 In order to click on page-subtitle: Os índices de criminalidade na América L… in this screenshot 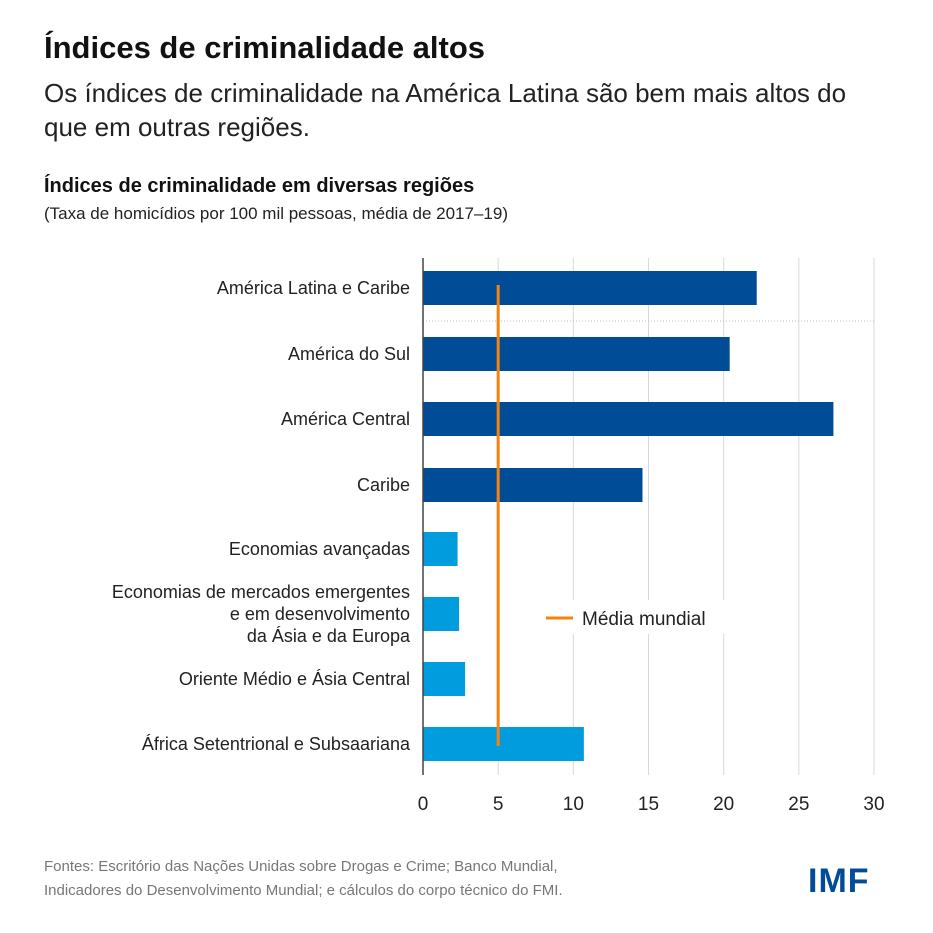, I will do `click(445, 110)`.